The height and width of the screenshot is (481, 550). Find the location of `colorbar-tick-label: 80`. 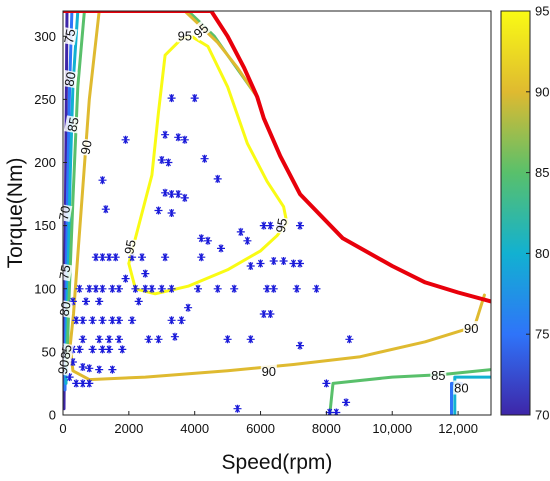

colorbar-tick-label: 80 is located at coordinates (542, 253).